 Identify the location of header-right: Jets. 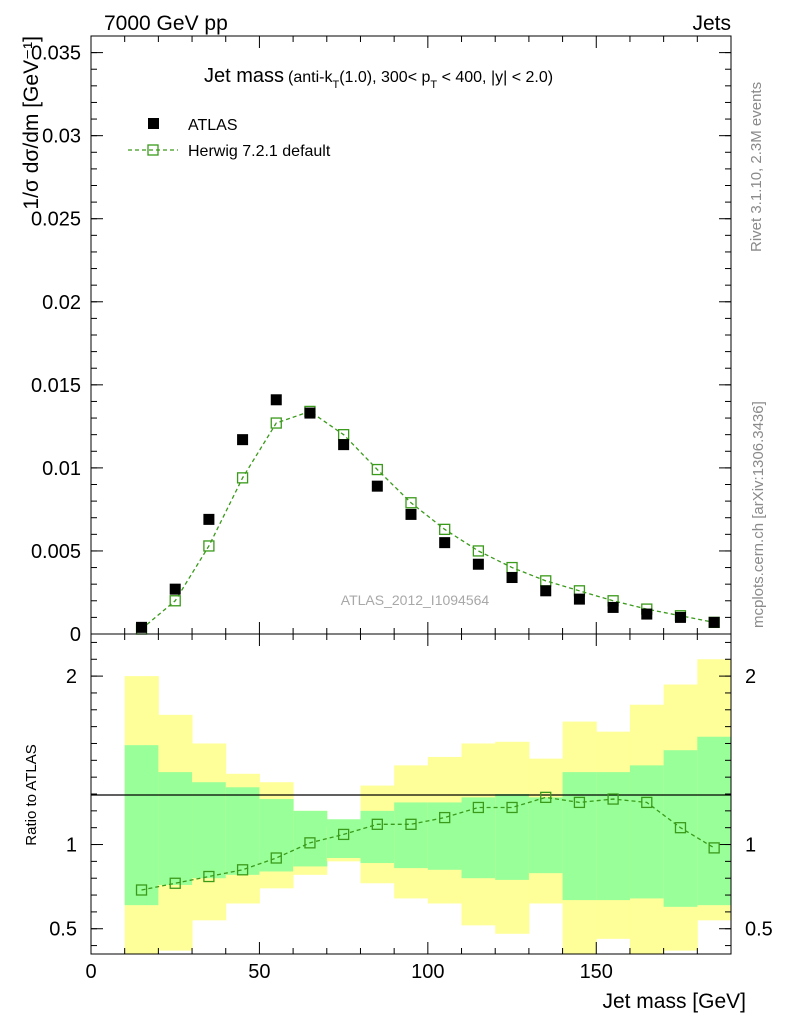
(711, 23).